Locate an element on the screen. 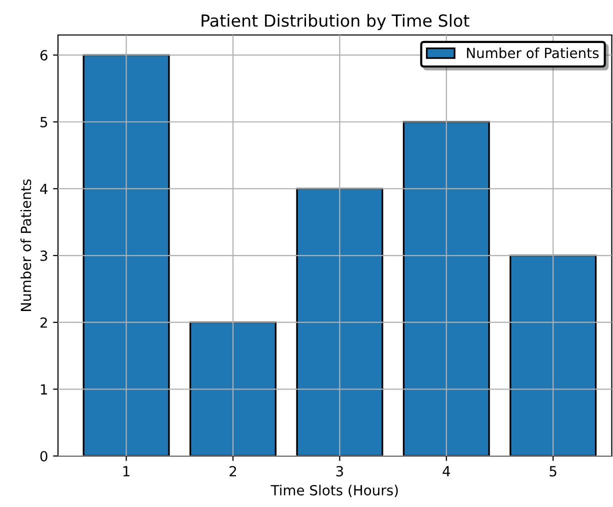 Image resolution: width=613 pixels, height=507 pixels. y-tick-label: 1 is located at coordinates (43, 389).